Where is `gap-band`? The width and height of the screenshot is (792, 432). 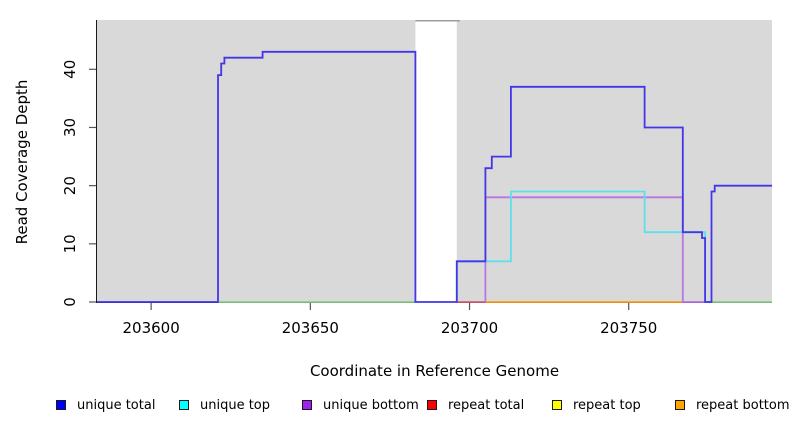
gap-band is located at coordinates (436, 161).